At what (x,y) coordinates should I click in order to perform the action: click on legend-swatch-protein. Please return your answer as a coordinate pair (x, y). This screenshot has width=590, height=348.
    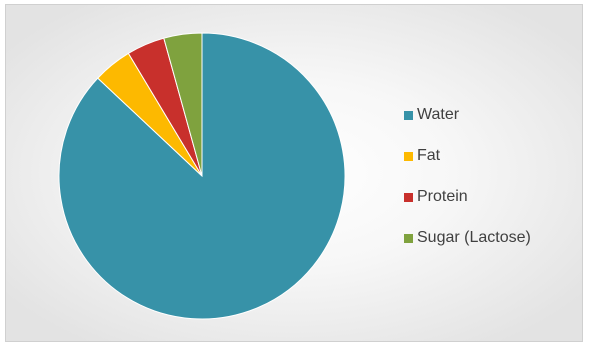
    Looking at the image, I should click on (408, 197).